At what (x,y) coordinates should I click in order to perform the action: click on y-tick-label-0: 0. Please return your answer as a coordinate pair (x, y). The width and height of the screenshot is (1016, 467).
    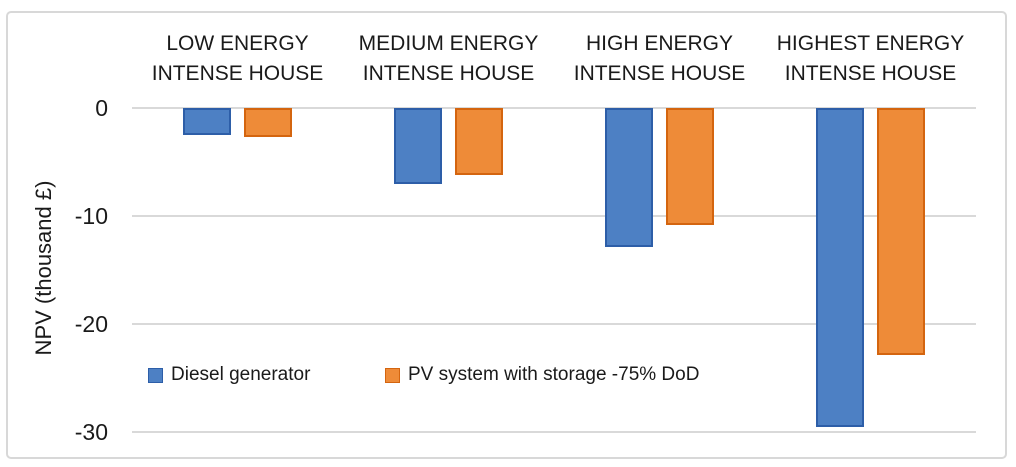
    Looking at the image, I should click on (101, 108).